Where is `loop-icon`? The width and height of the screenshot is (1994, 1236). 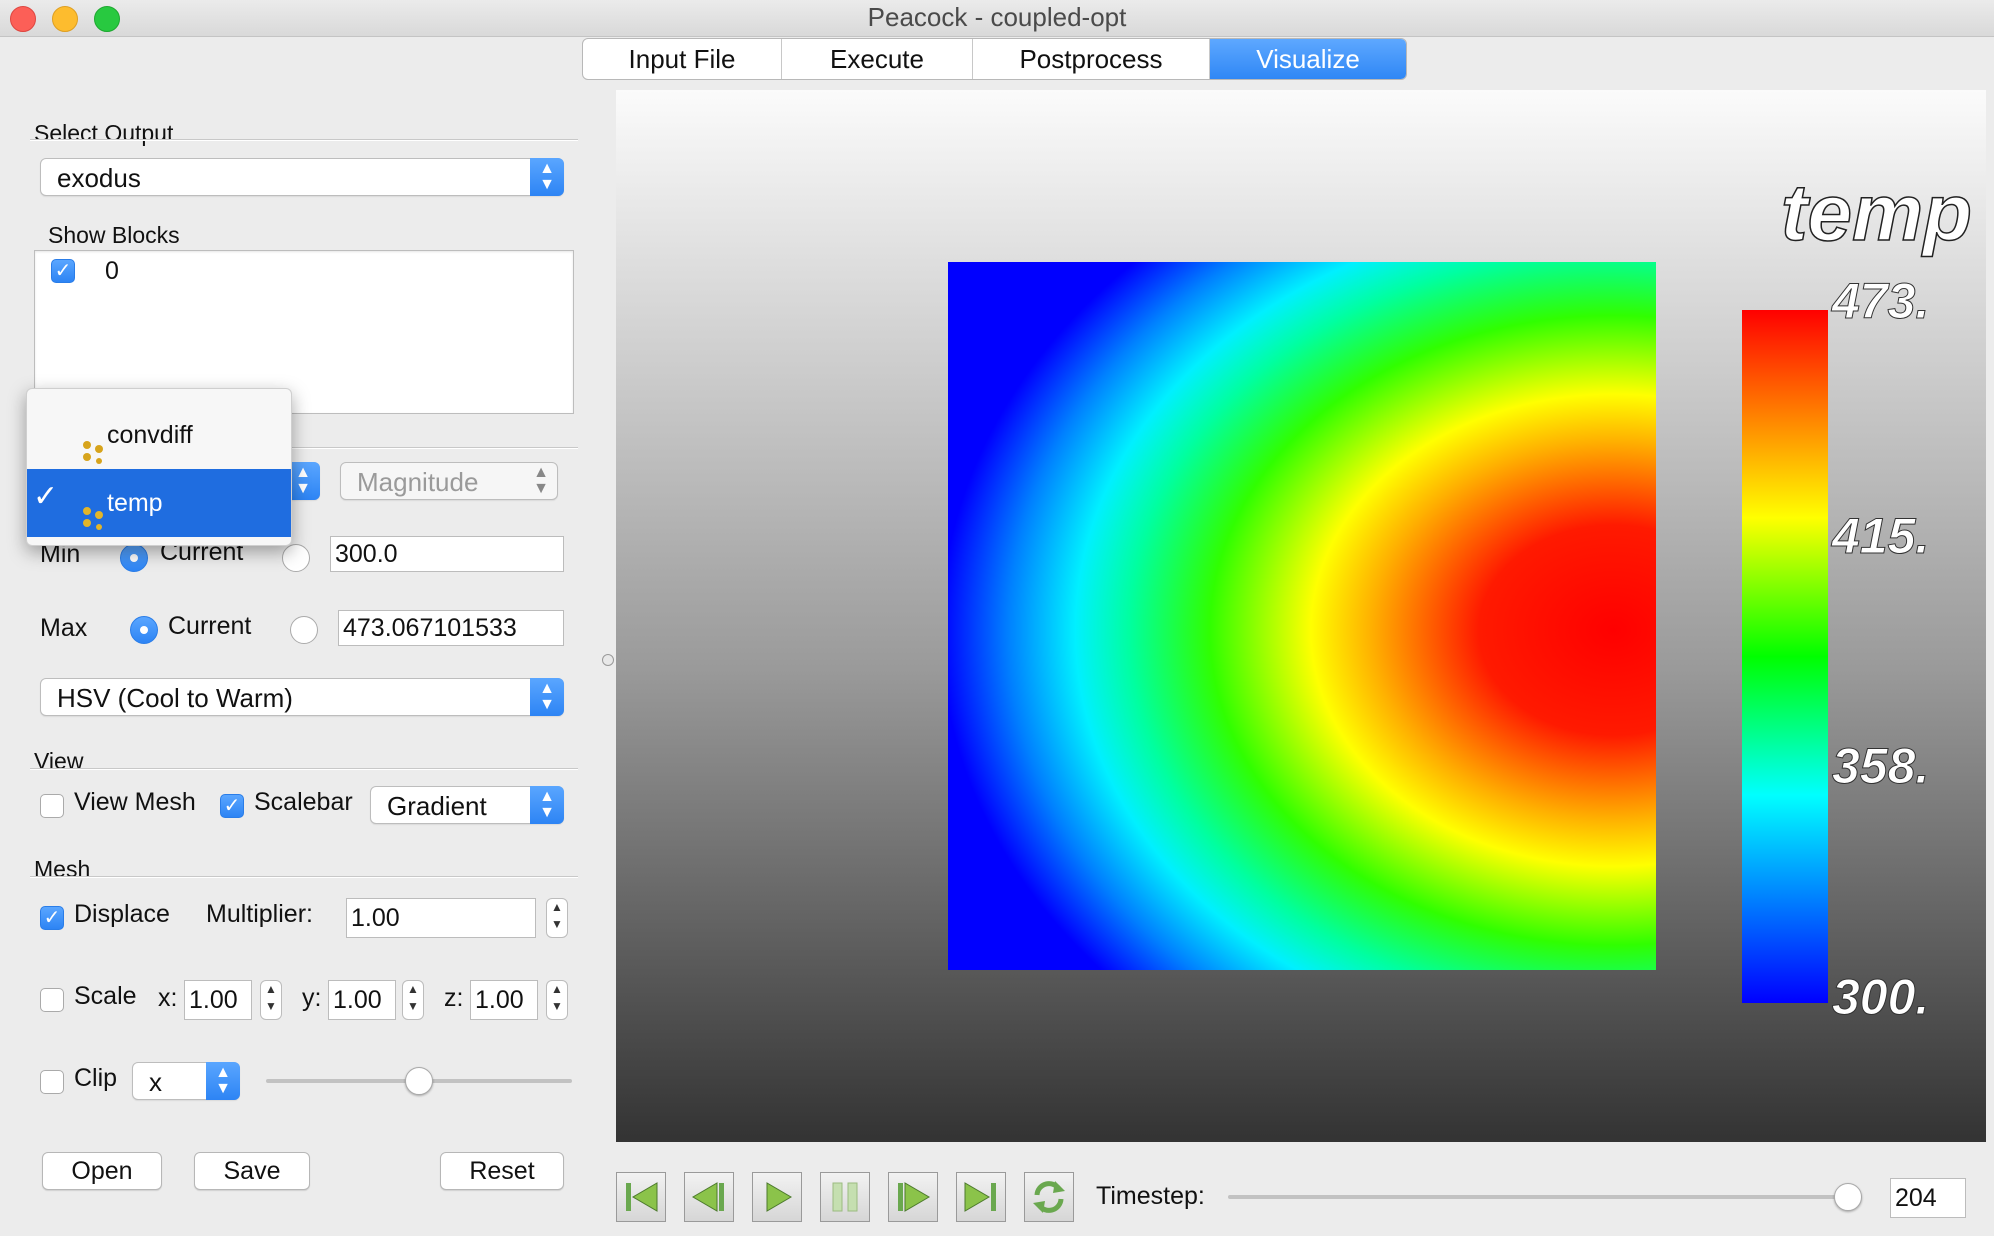 loop-icon is located at coordinates (1049, 1197).